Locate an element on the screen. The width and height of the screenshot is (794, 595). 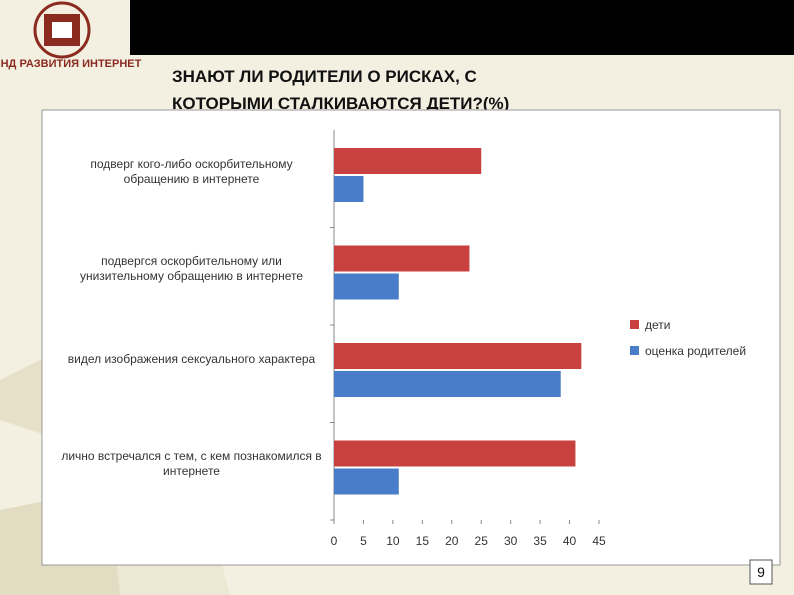
logo-inner is located at coordinates (62, 30).